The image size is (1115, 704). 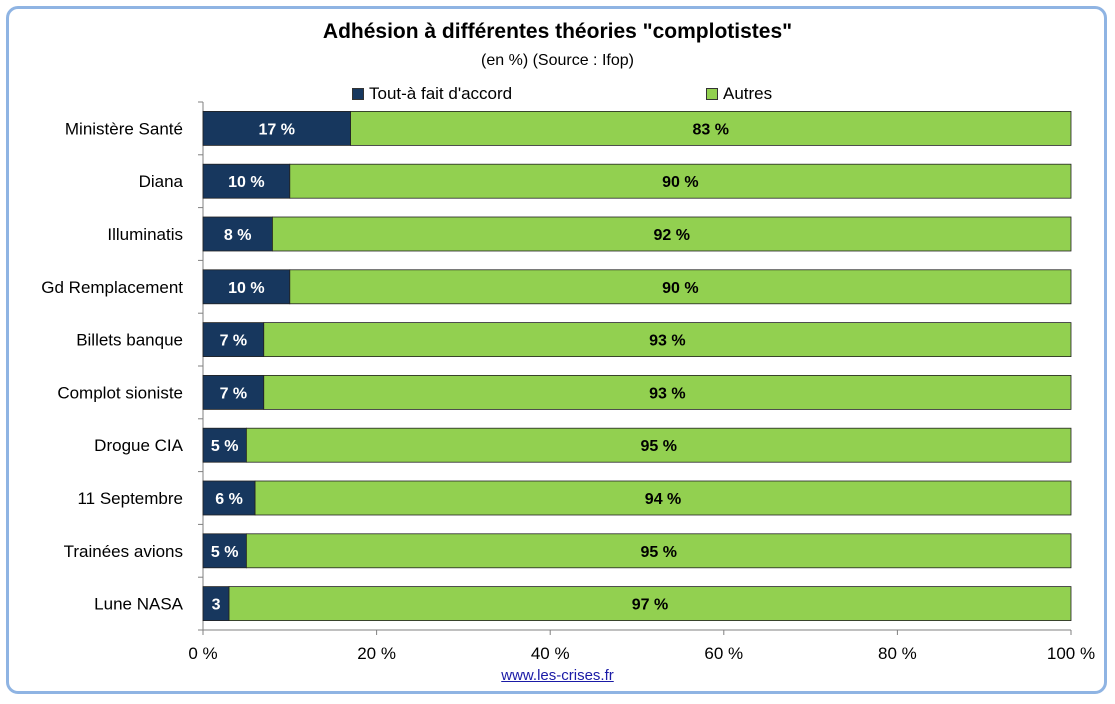 I want to click on legend-swatch-others, so click(x=712, y=94).